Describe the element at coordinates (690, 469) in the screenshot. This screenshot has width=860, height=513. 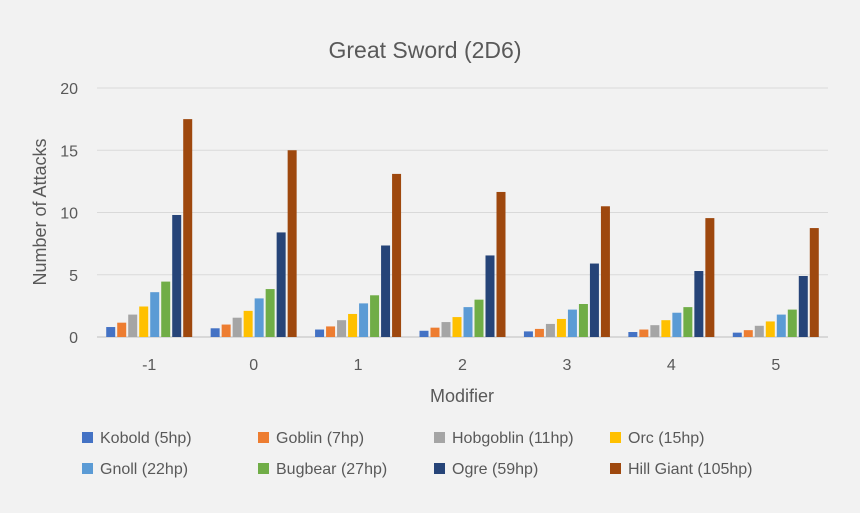
I see `legend-label: Hill Giant (105hp)` at that location.